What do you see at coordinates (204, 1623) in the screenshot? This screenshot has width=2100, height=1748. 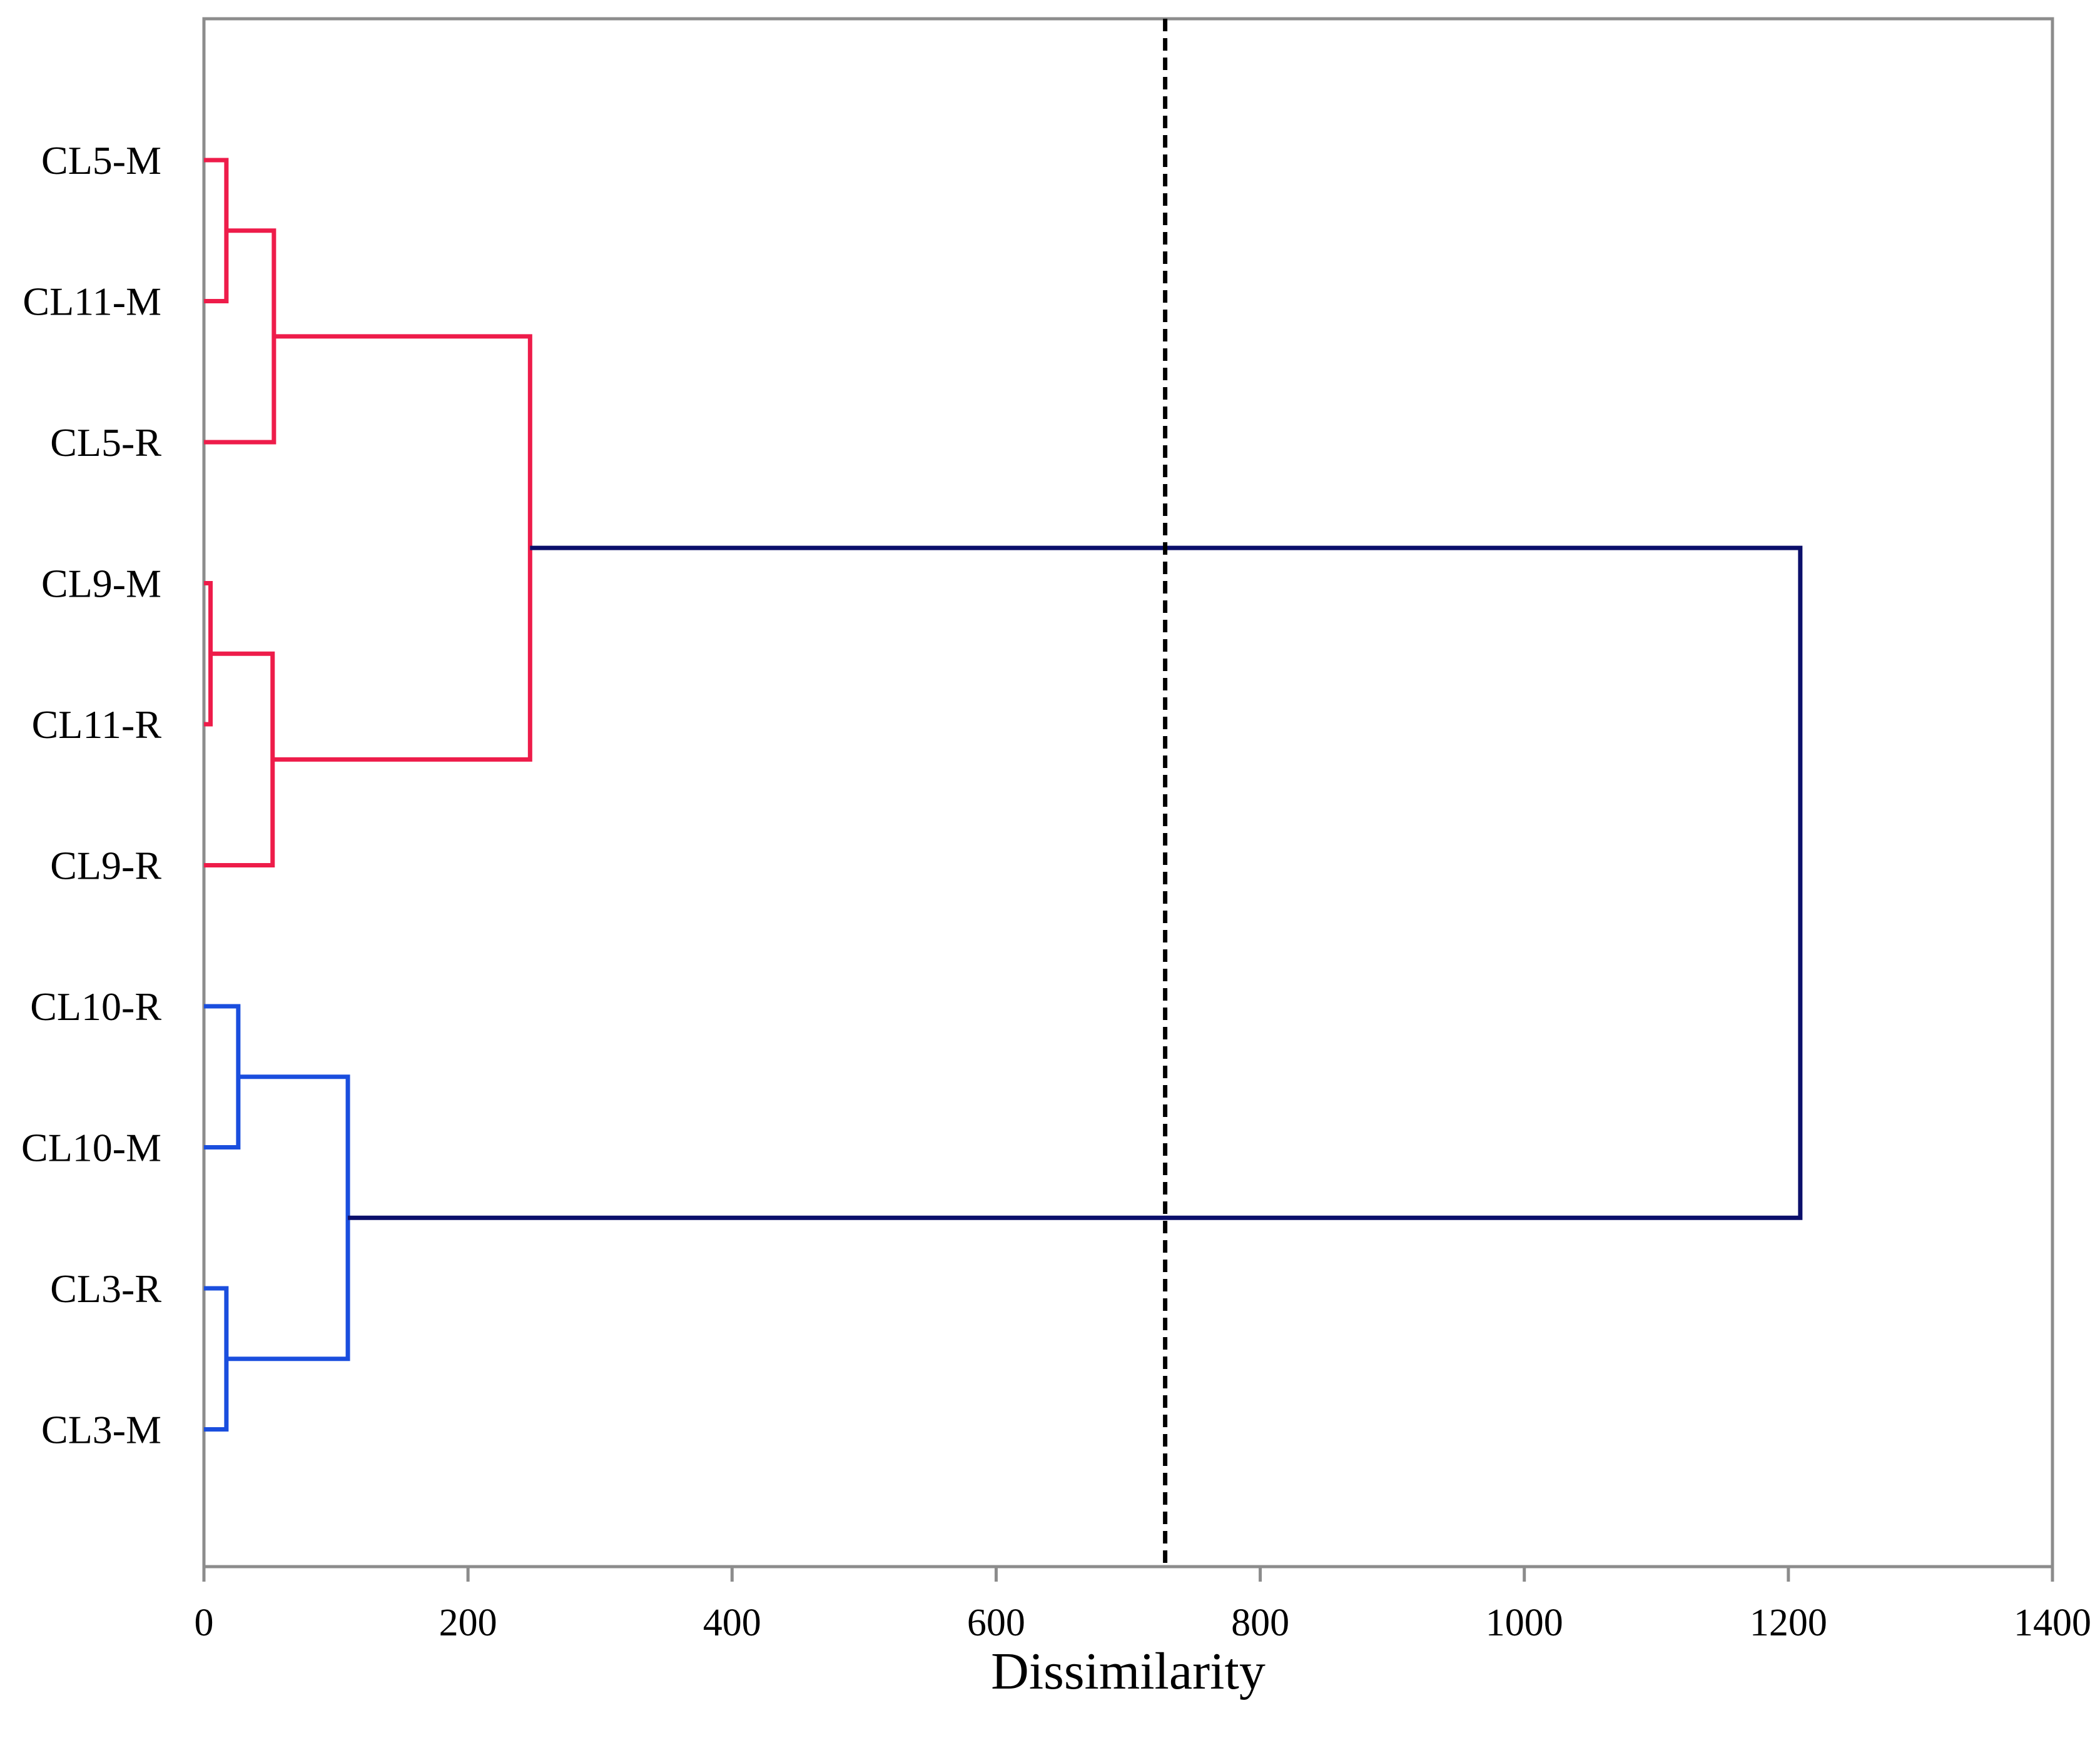 I see `x-tick-label: 0` at bounding box center [204, 1623].